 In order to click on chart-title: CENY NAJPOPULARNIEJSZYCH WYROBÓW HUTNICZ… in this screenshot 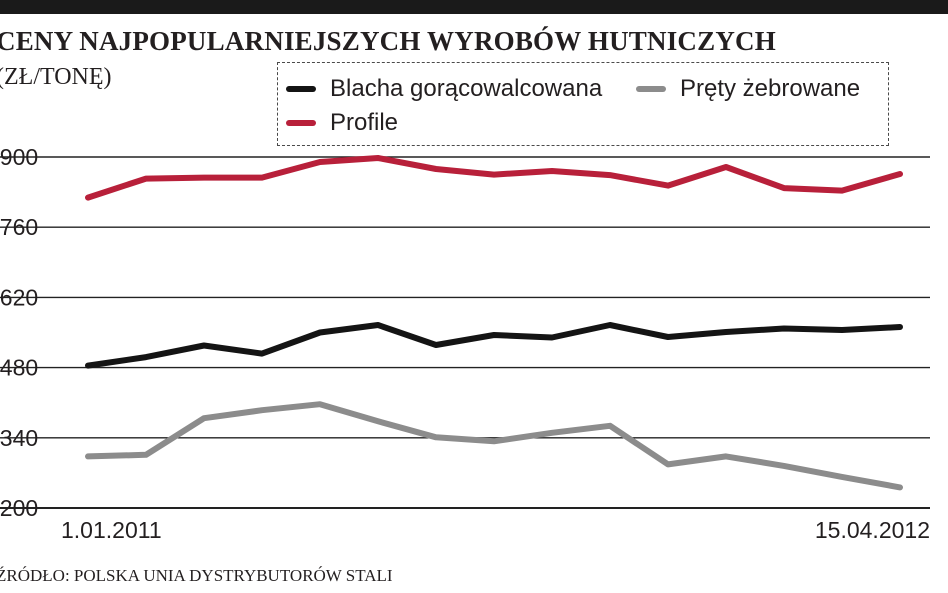, I will do `click(388, 41)`.